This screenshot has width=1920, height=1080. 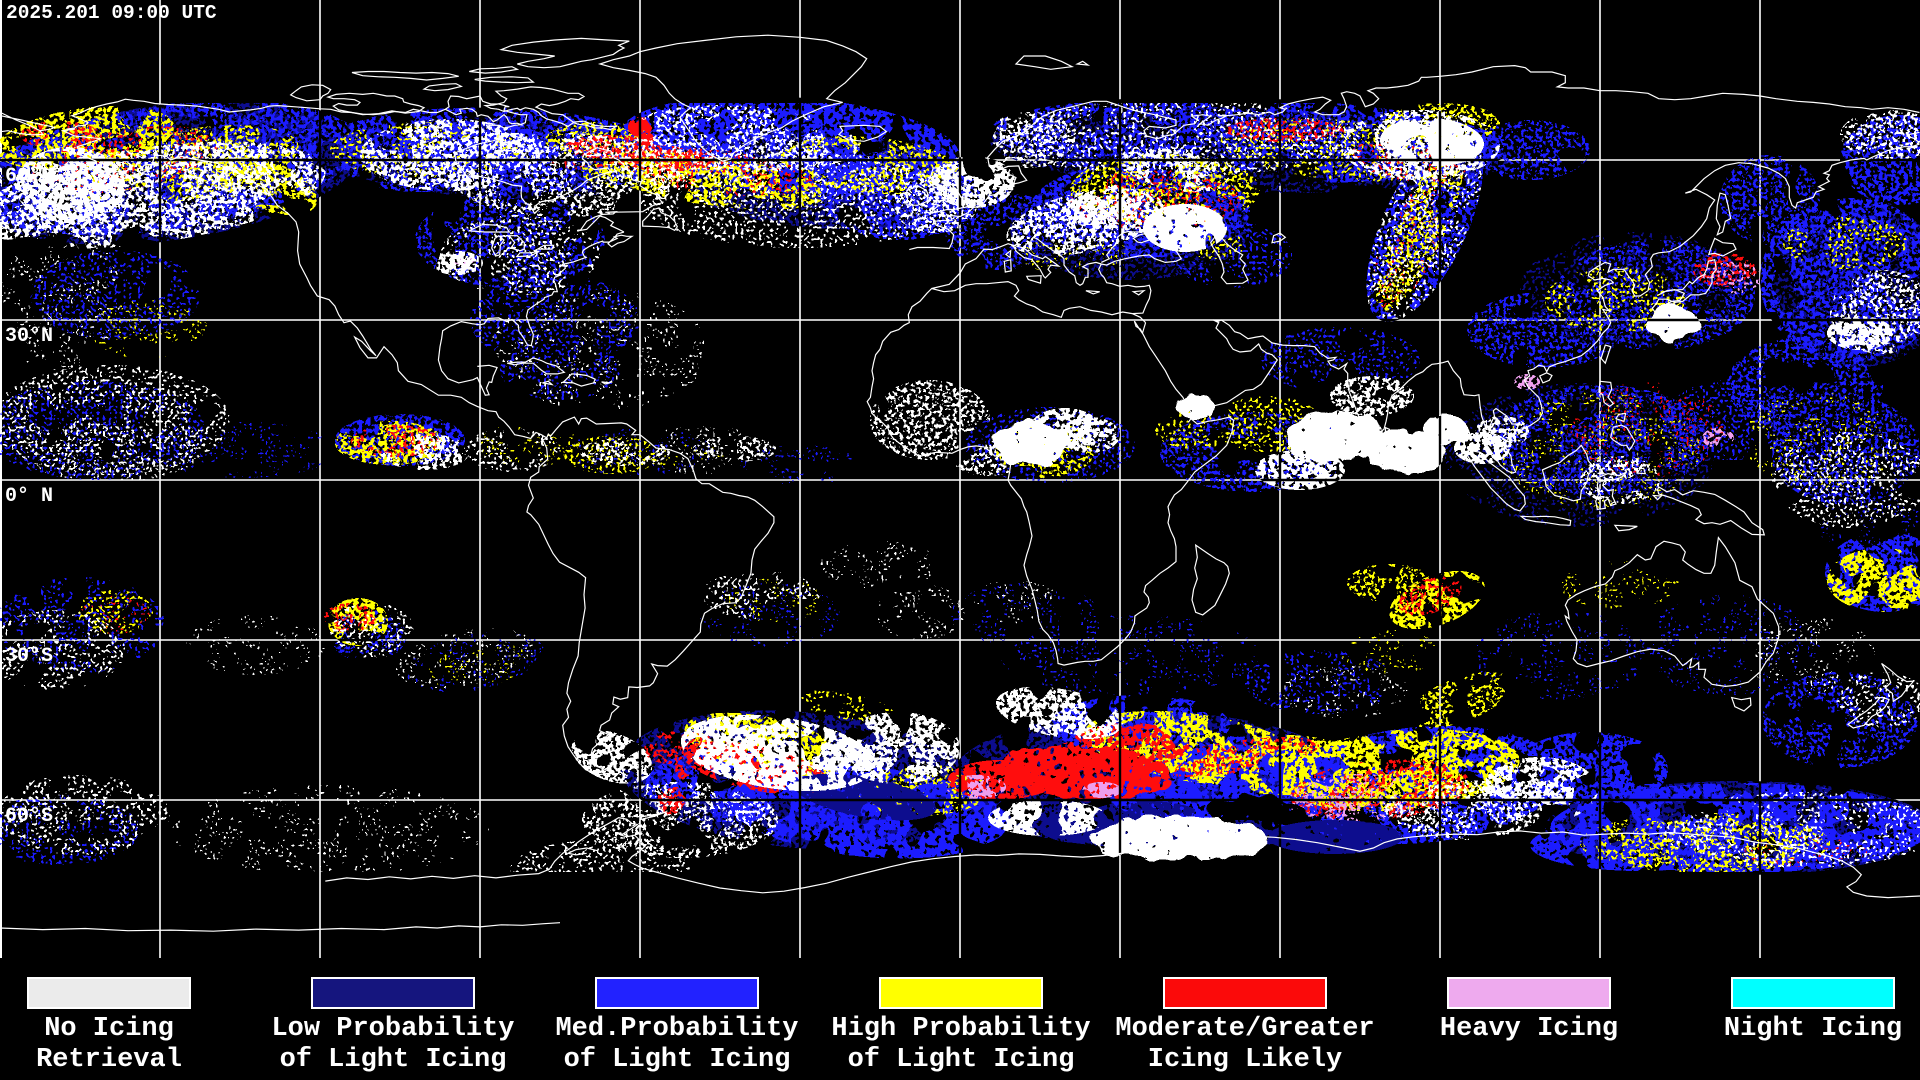 I want to click on svg-text: Icing Likely, so click(x=1245, y=1060).